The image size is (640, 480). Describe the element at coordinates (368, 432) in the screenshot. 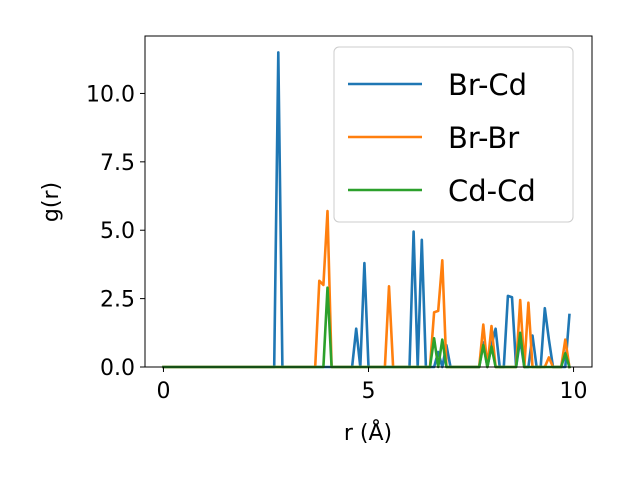

I see `x-axis-label: r (Å)` at that location.